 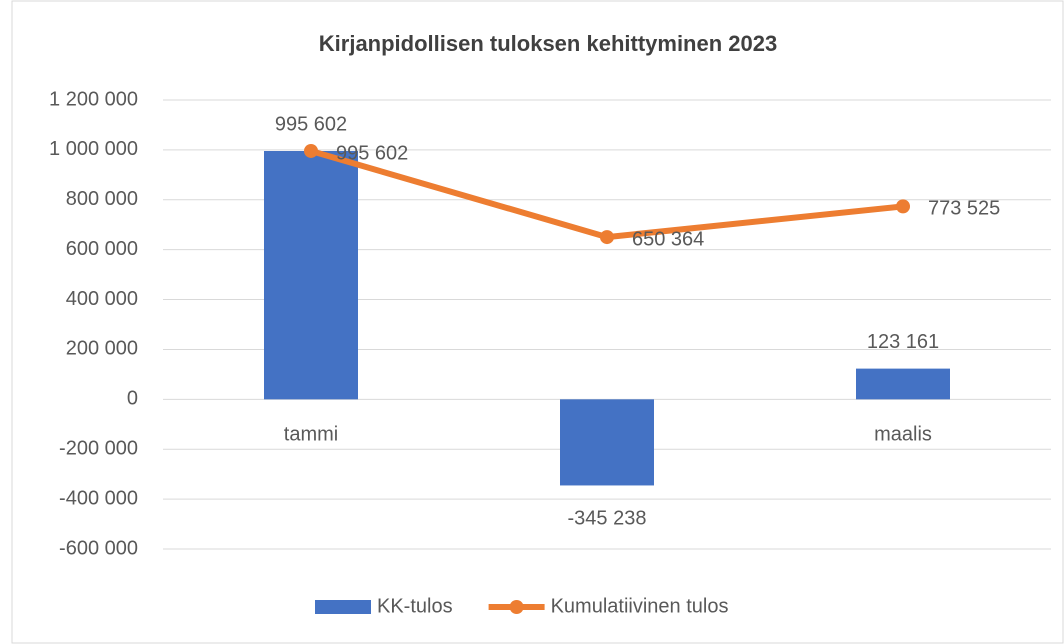 I want to click on data-label: 773 525, so click(x=964, y=209).